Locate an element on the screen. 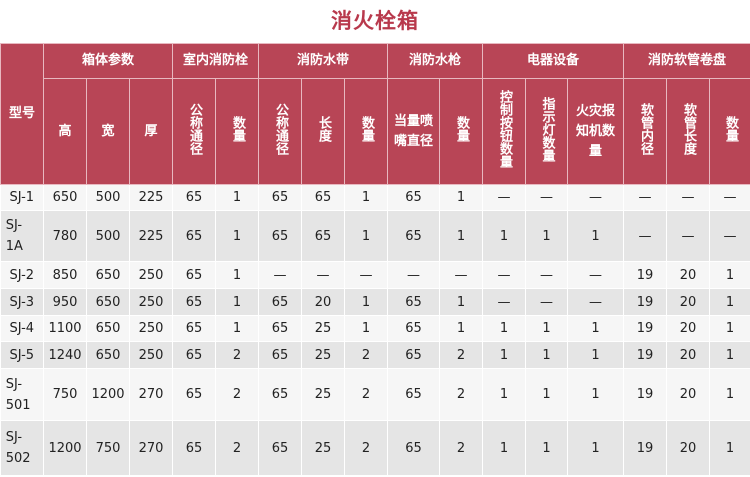 The image size is (750, 477). cell-model: SJ-2 is located at coordinates (22, 275).